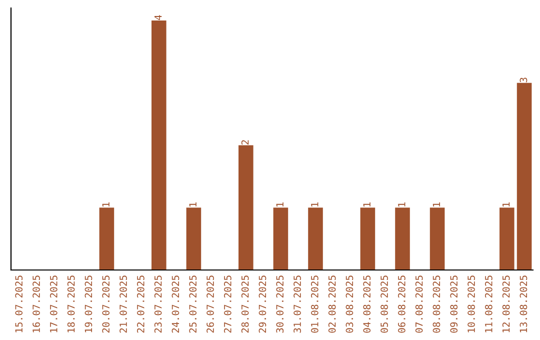 Image resolution: width=540 pixels, height=340 pixels. What do you see at coordinates (297, 304) in the screenshot?
I see `x-tick-label: 31.07.2025` at bounding box center [297, 304].